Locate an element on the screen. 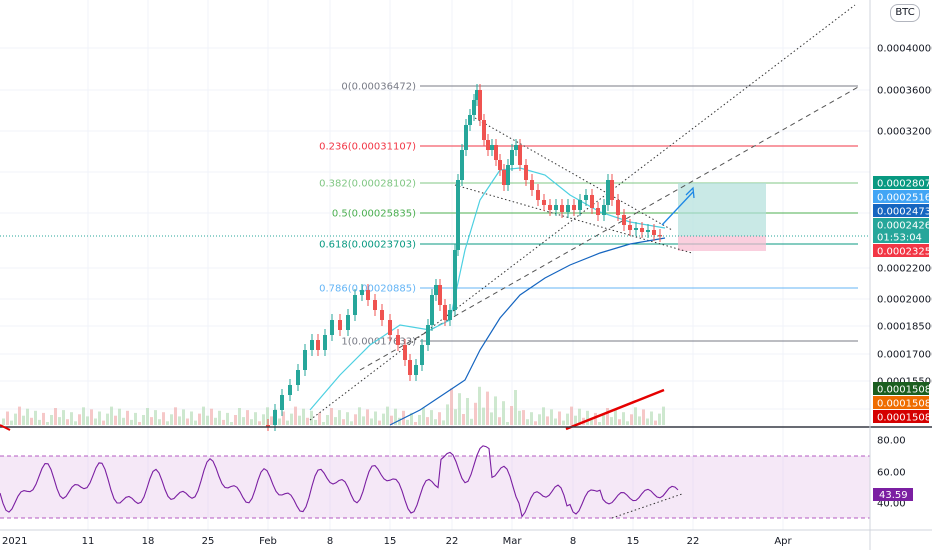 The image size is (932, 550). target-zone is located at coordinates (722, 209).